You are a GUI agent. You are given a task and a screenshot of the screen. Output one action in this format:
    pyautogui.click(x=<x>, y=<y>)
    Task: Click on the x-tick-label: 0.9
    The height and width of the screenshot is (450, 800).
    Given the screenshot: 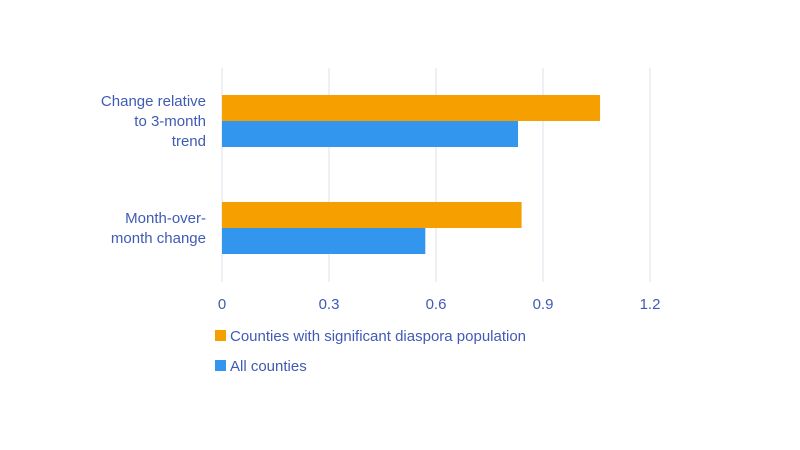 What is the action you would take?
    pyautogui.click(x=543, y=304)
    